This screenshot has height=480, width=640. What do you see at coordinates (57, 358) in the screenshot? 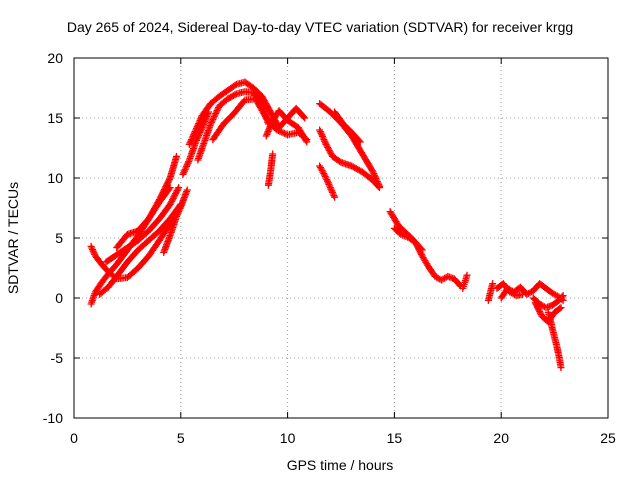
I see `y-tick-label: -5` at bounding box center [57, 358].